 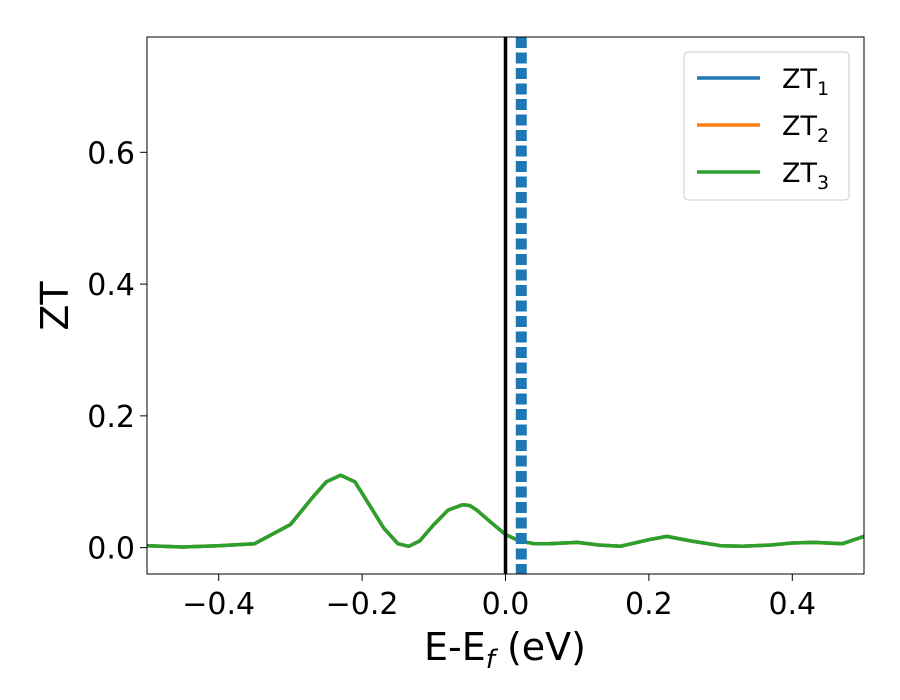 I want to click on x-axis-label: E-Ef (eV), so click(x=505, y=650).